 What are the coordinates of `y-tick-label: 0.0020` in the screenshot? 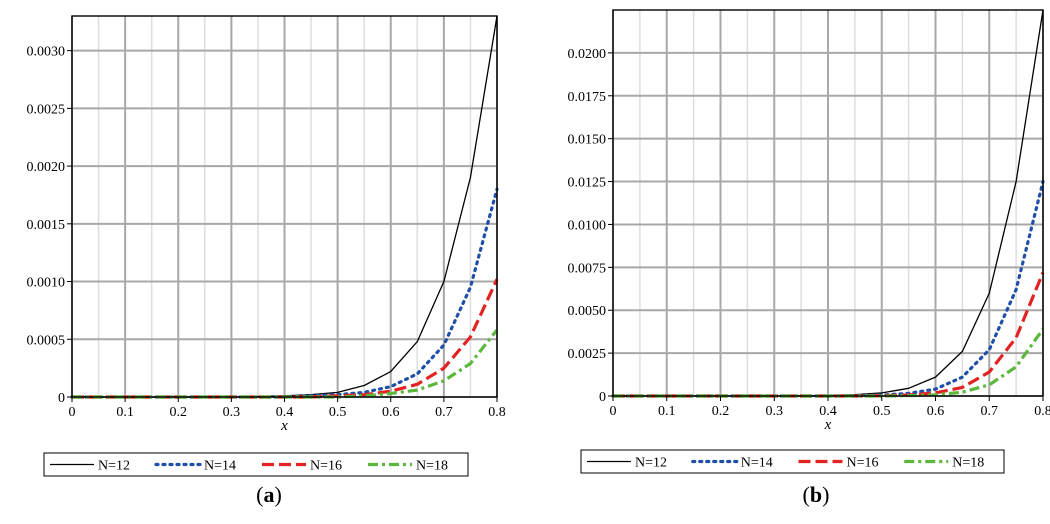 It's located at (46, 167).